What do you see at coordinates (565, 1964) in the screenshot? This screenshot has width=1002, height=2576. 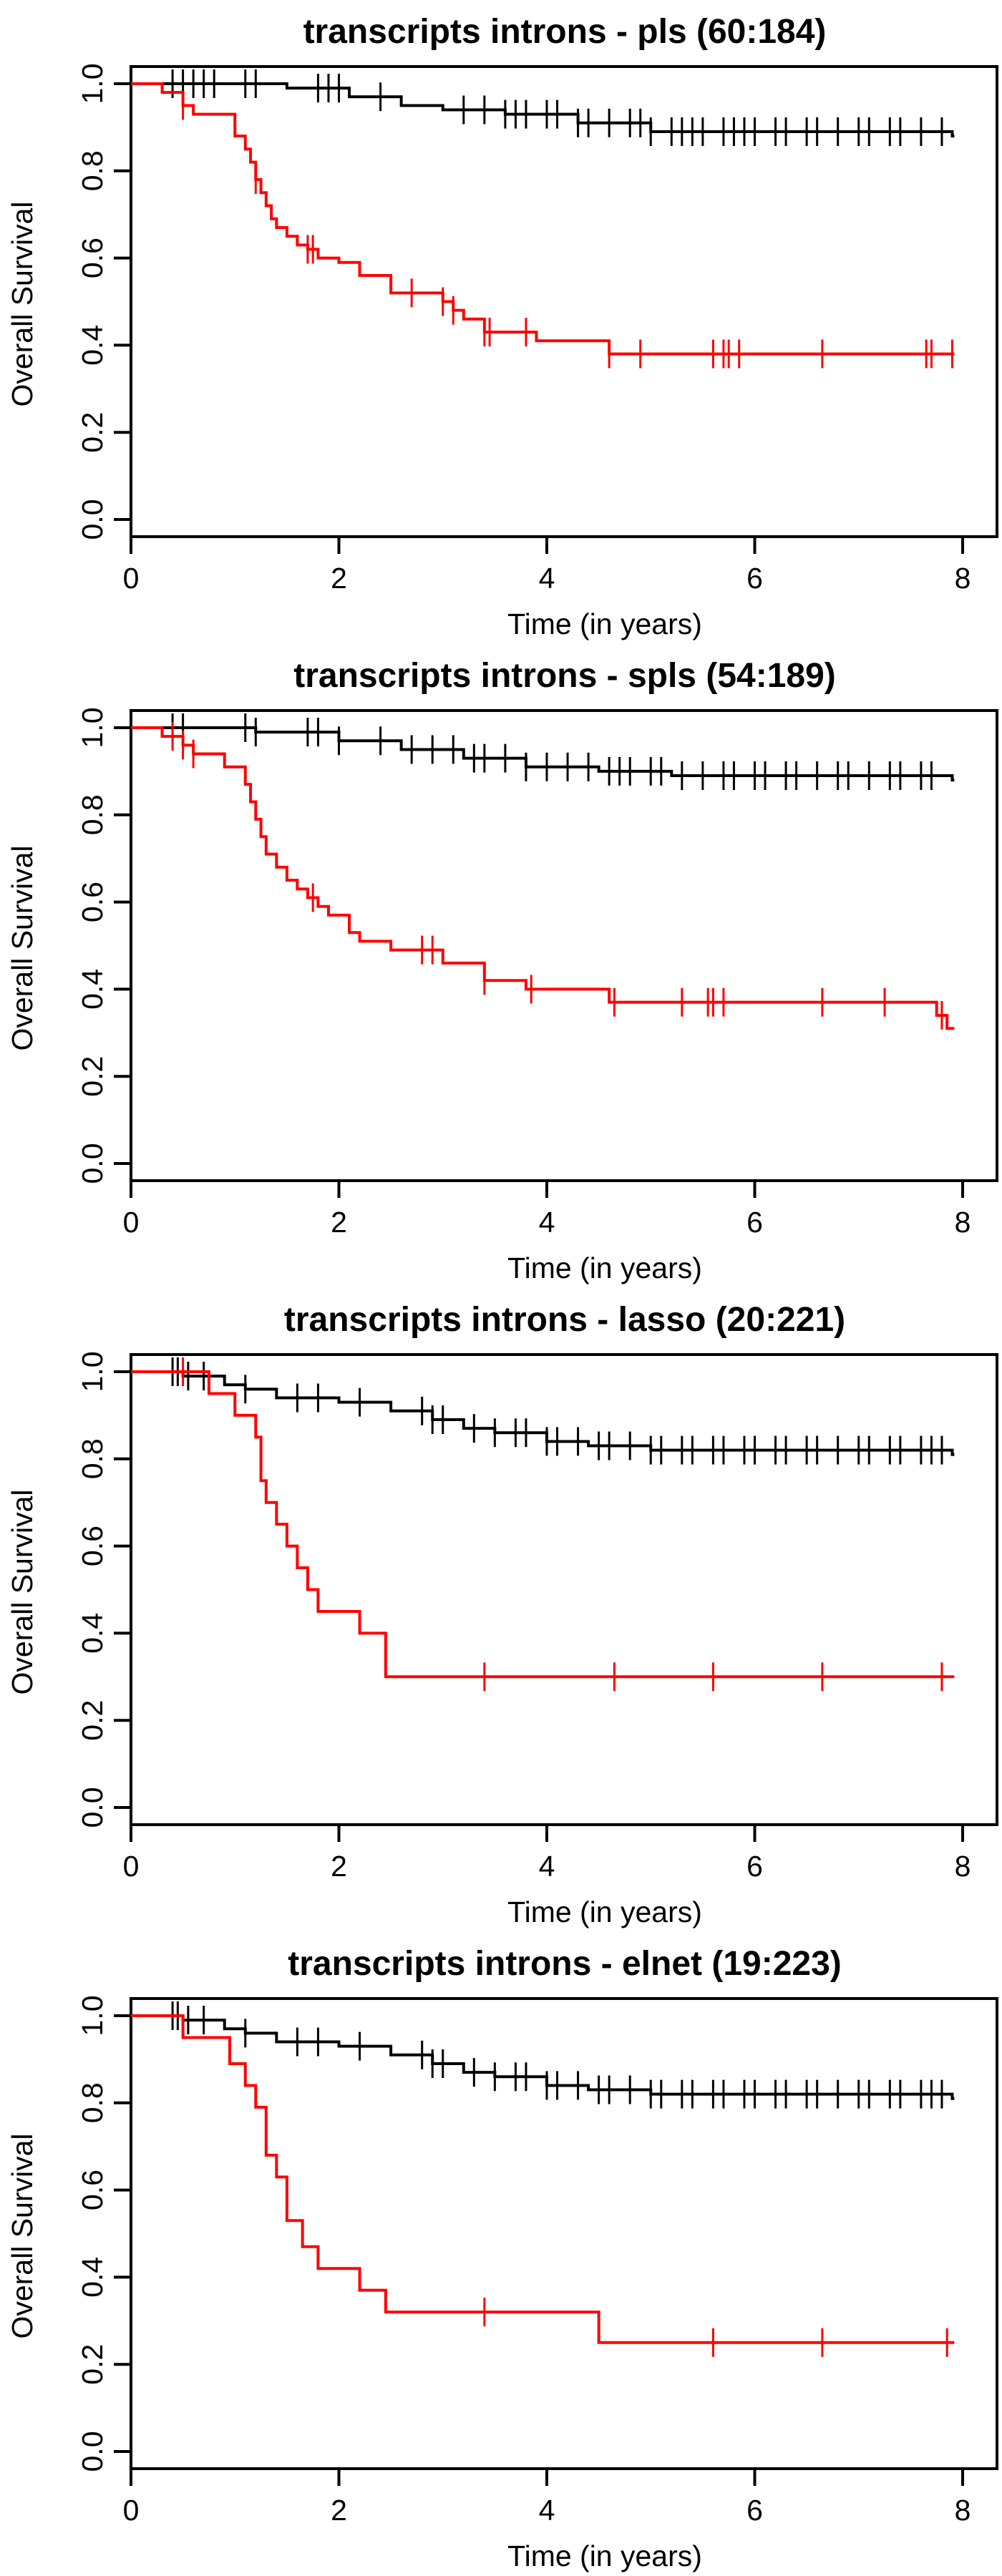 I see `chart-title: transcripts introns - elnet (19:223)` at bounding box center [565, 1964].